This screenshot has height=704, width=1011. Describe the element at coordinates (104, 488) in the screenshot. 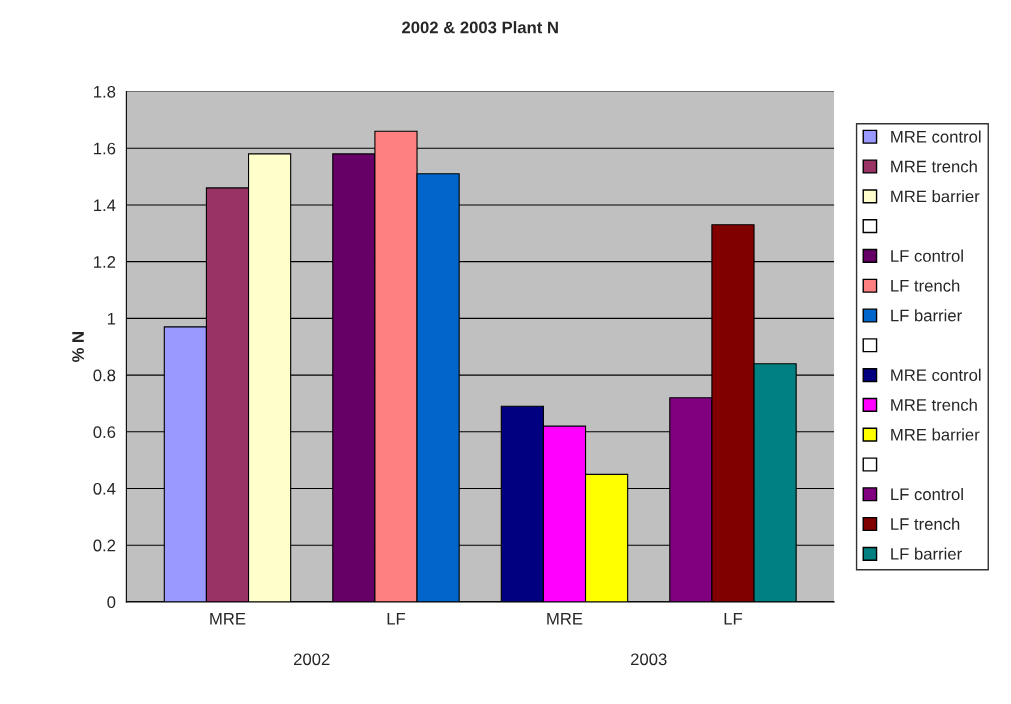

I see `y-tick-label: 0.4` at that location.